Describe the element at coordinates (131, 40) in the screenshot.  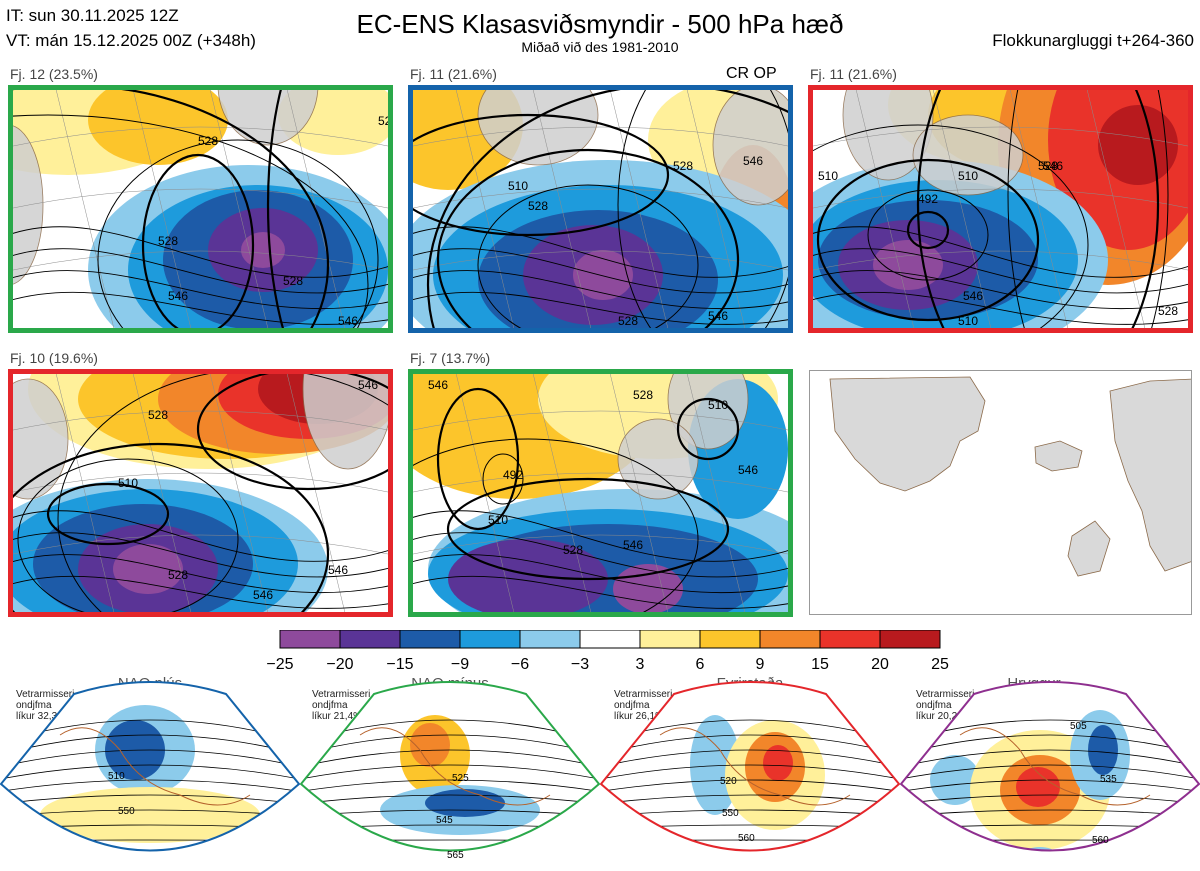
I see `valid-time: VT: mán 15.12.2025 00Z (+348h)` at that location.